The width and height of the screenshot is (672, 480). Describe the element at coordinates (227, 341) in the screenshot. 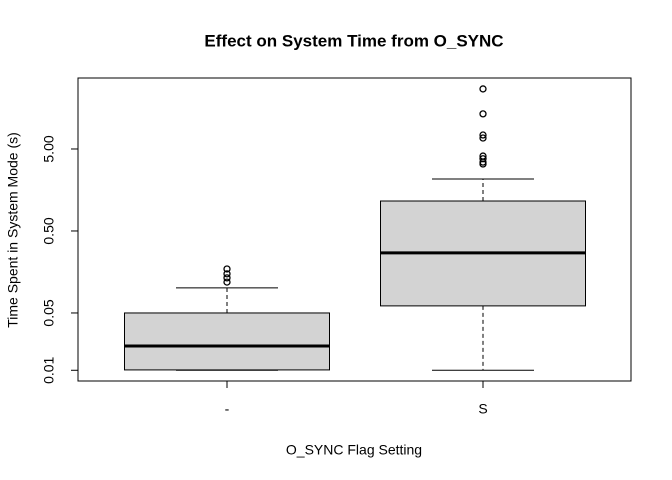

I see `box` at that location.